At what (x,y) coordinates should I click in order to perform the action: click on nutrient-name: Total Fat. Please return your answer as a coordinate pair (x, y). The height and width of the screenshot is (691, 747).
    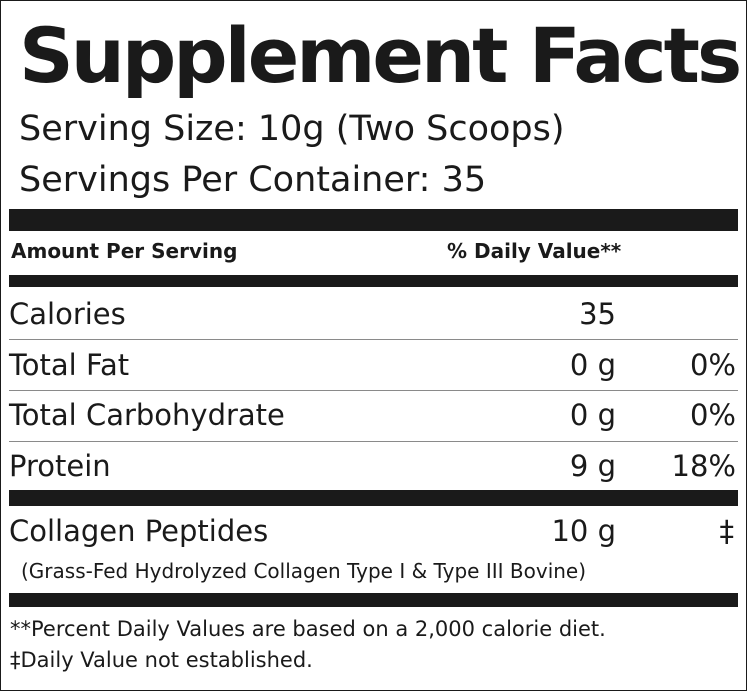
    Looking at the image, I should click on (69, 365).